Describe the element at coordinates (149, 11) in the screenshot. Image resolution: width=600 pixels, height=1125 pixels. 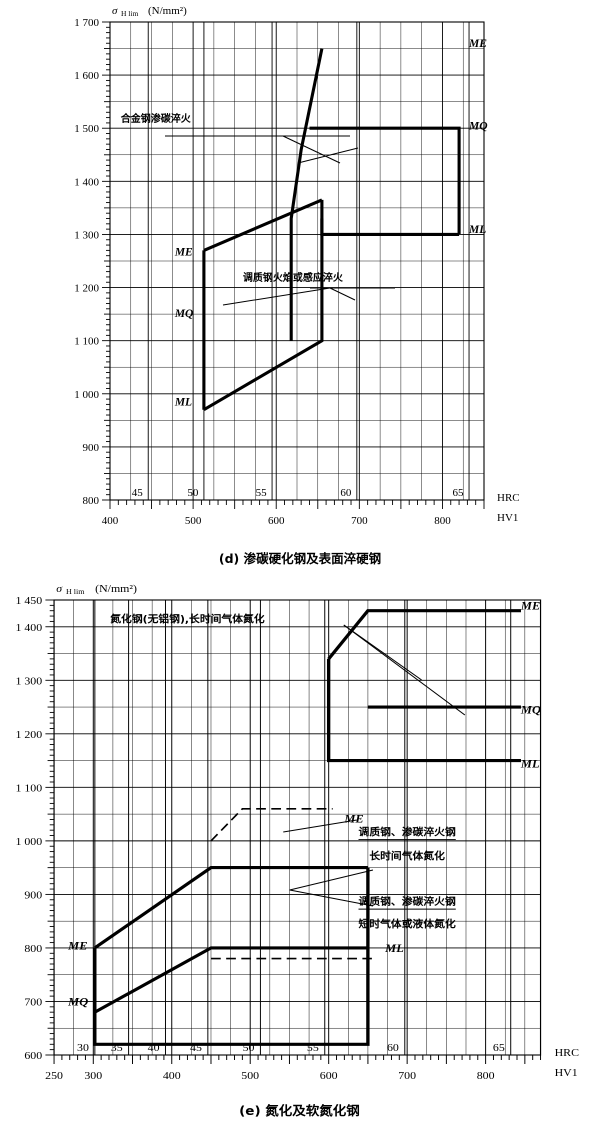
I see `chart-d-ylabel: σ H lim (N/mm²)` at that location.